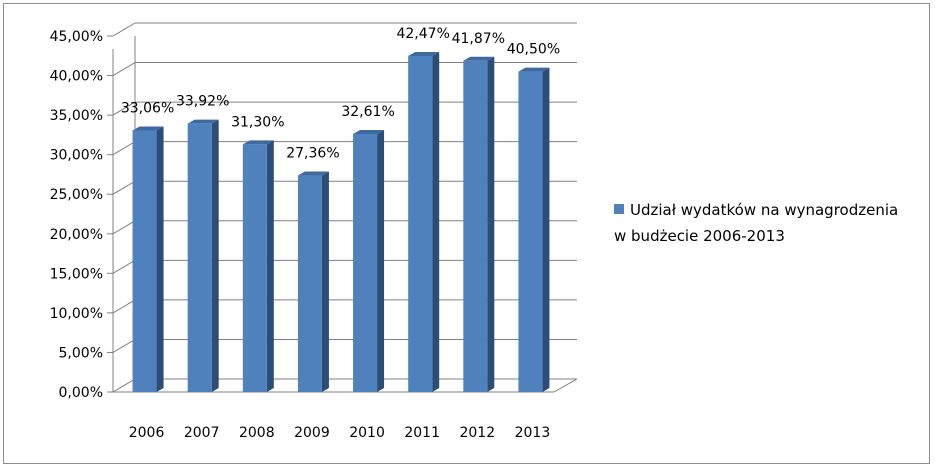 The height and width of the screenshot is (468, 935). I want to click on bar-2008, so click(258, 266).